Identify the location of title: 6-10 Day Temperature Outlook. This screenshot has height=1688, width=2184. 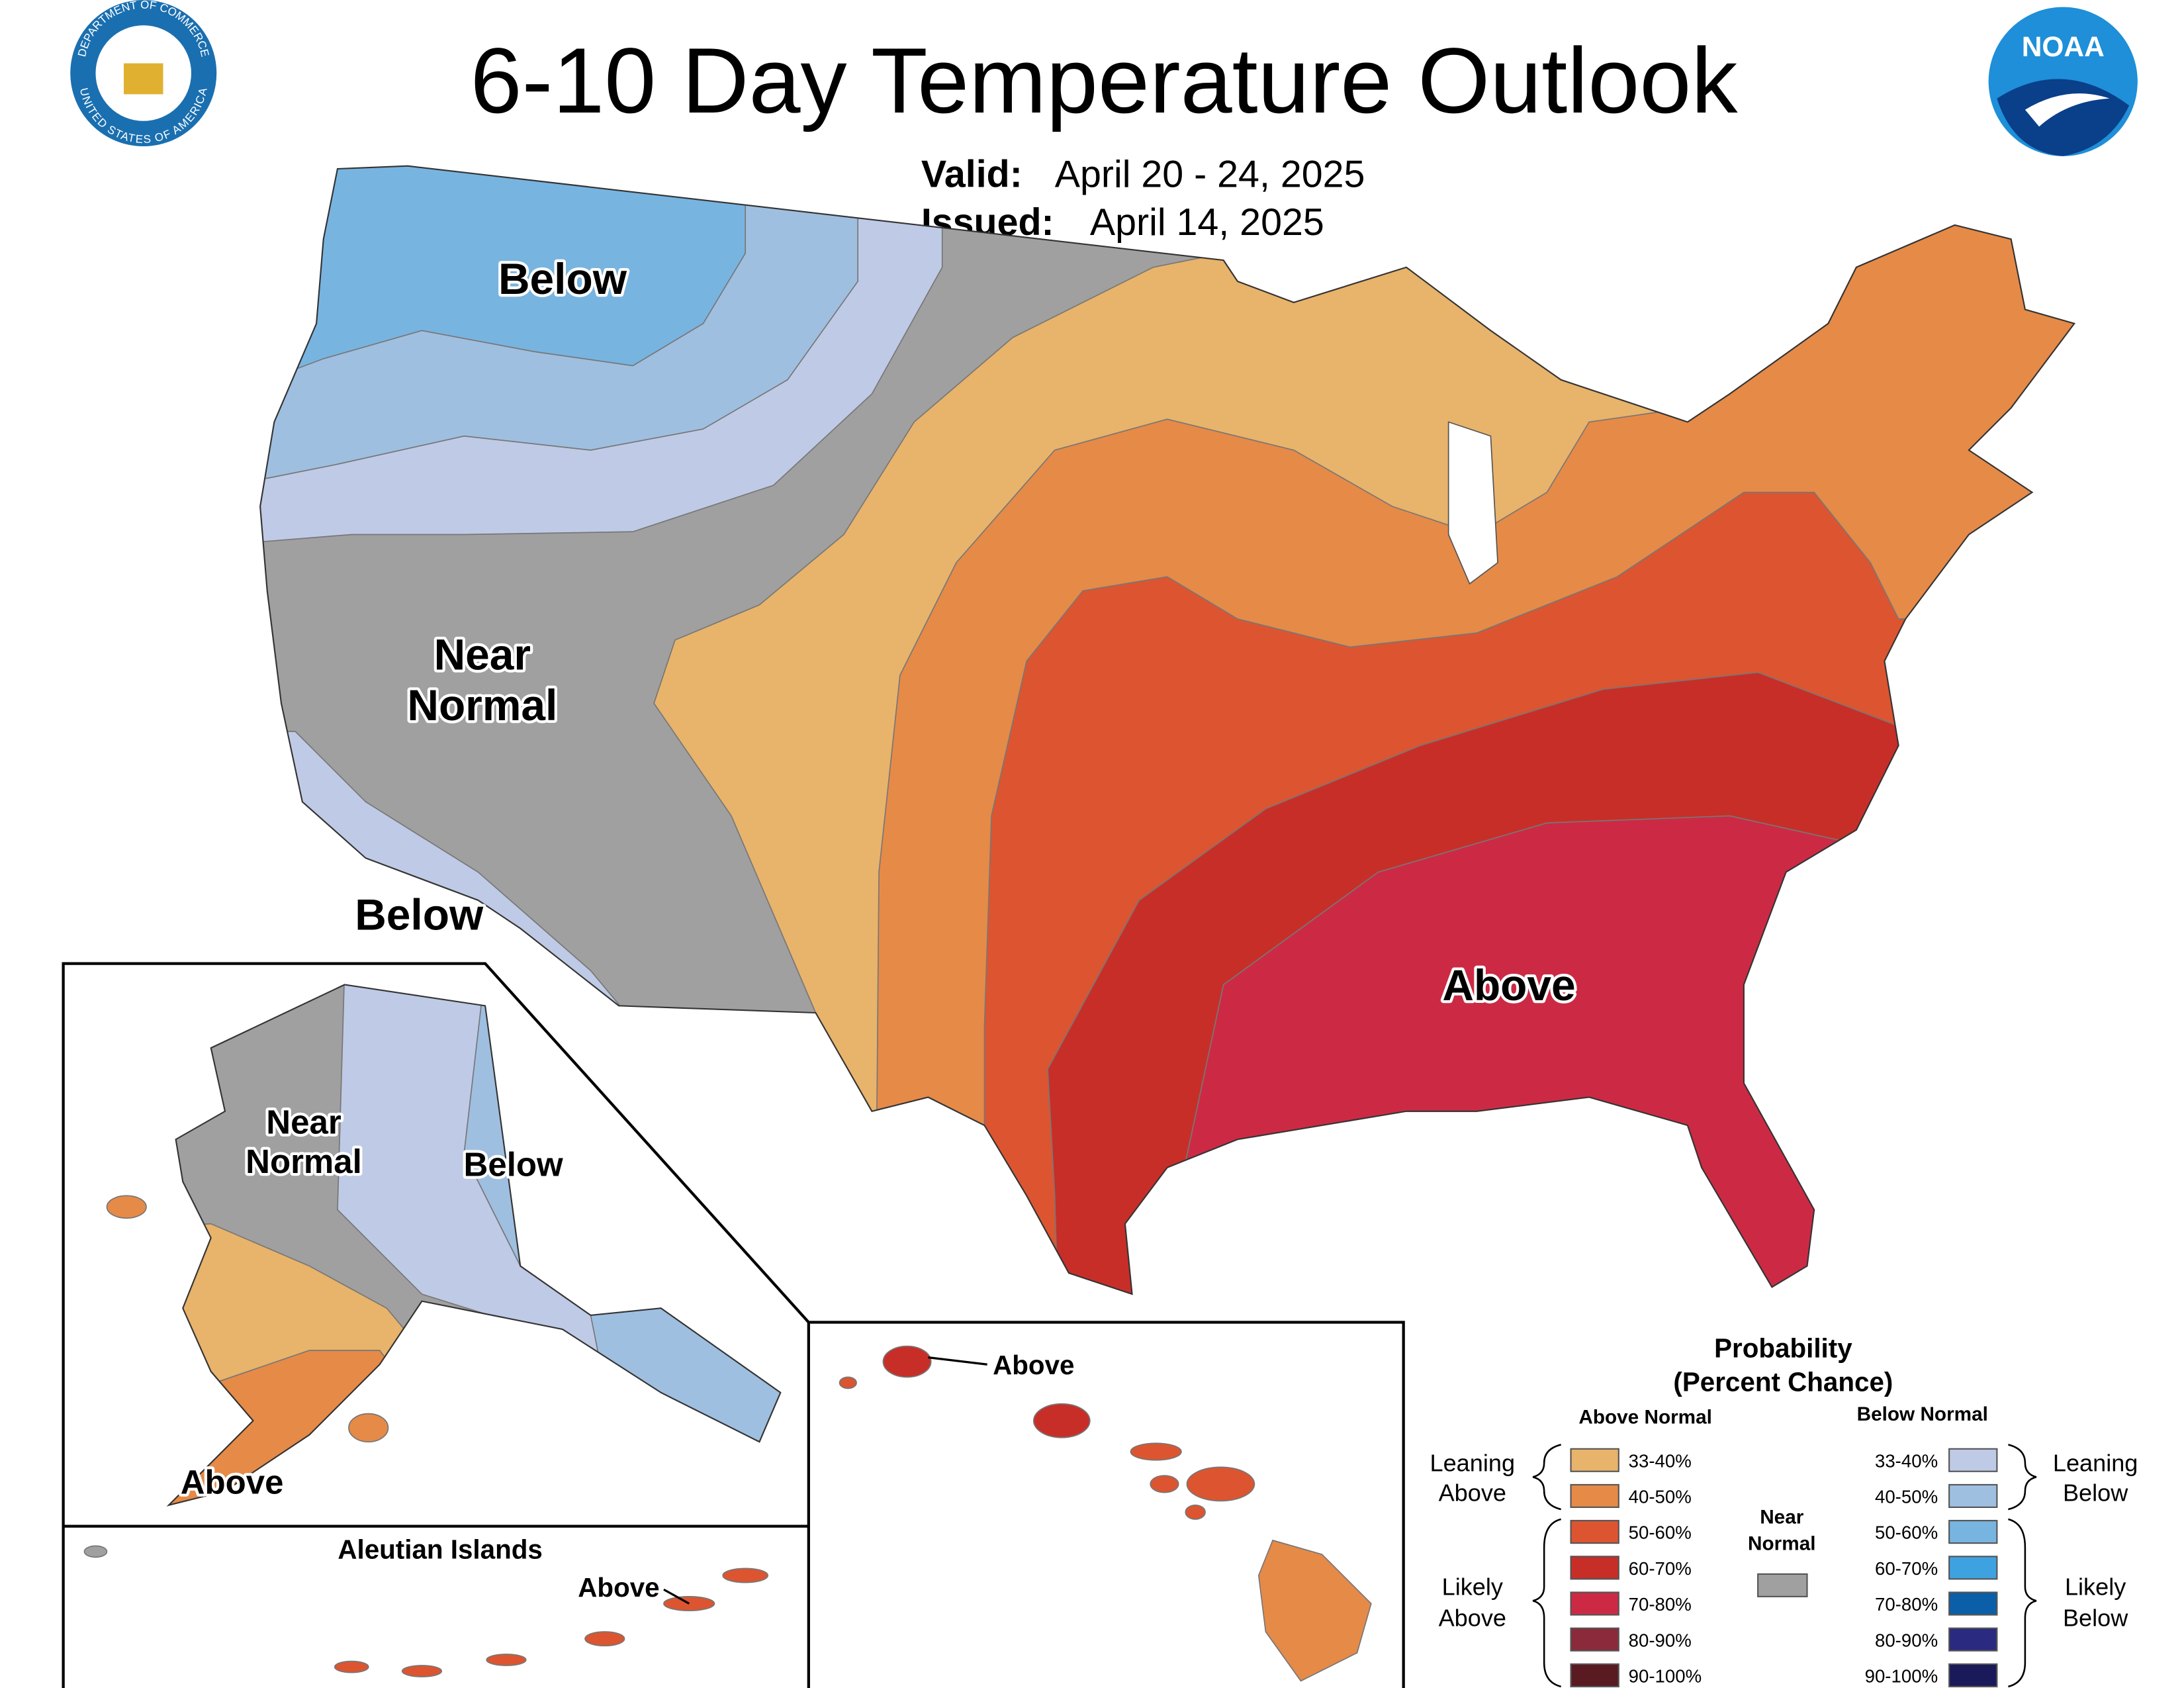
(1105, 80).